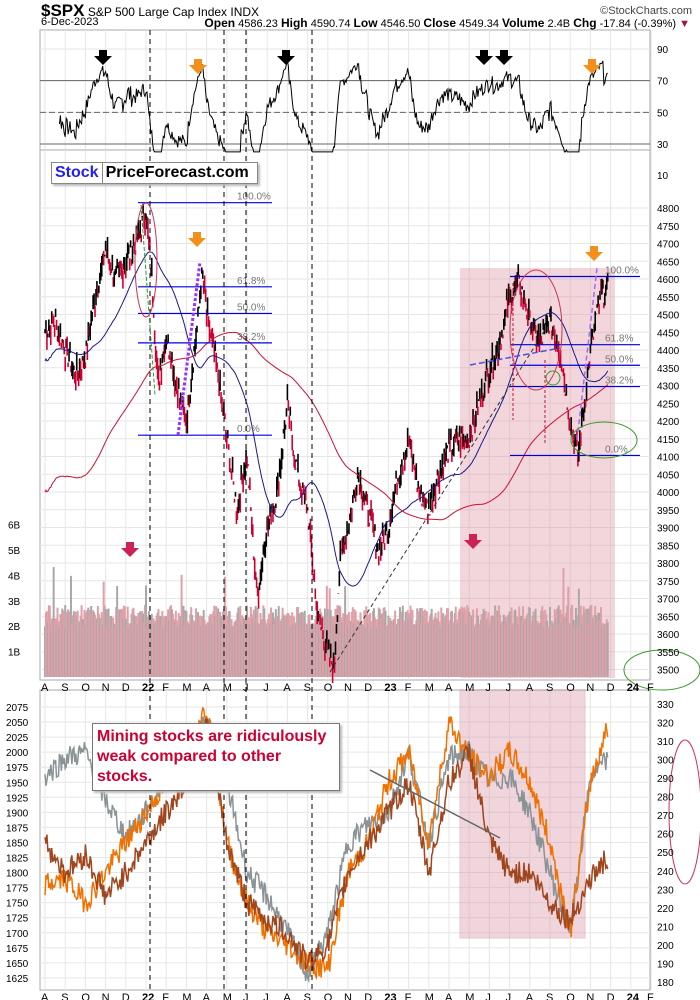 The width and height of the screenshot is (700, 1000). What do you see at coordinates (668, 440) in the screenshot?
I see `price-tick-label: 4150` at bounding box center [668, 440].